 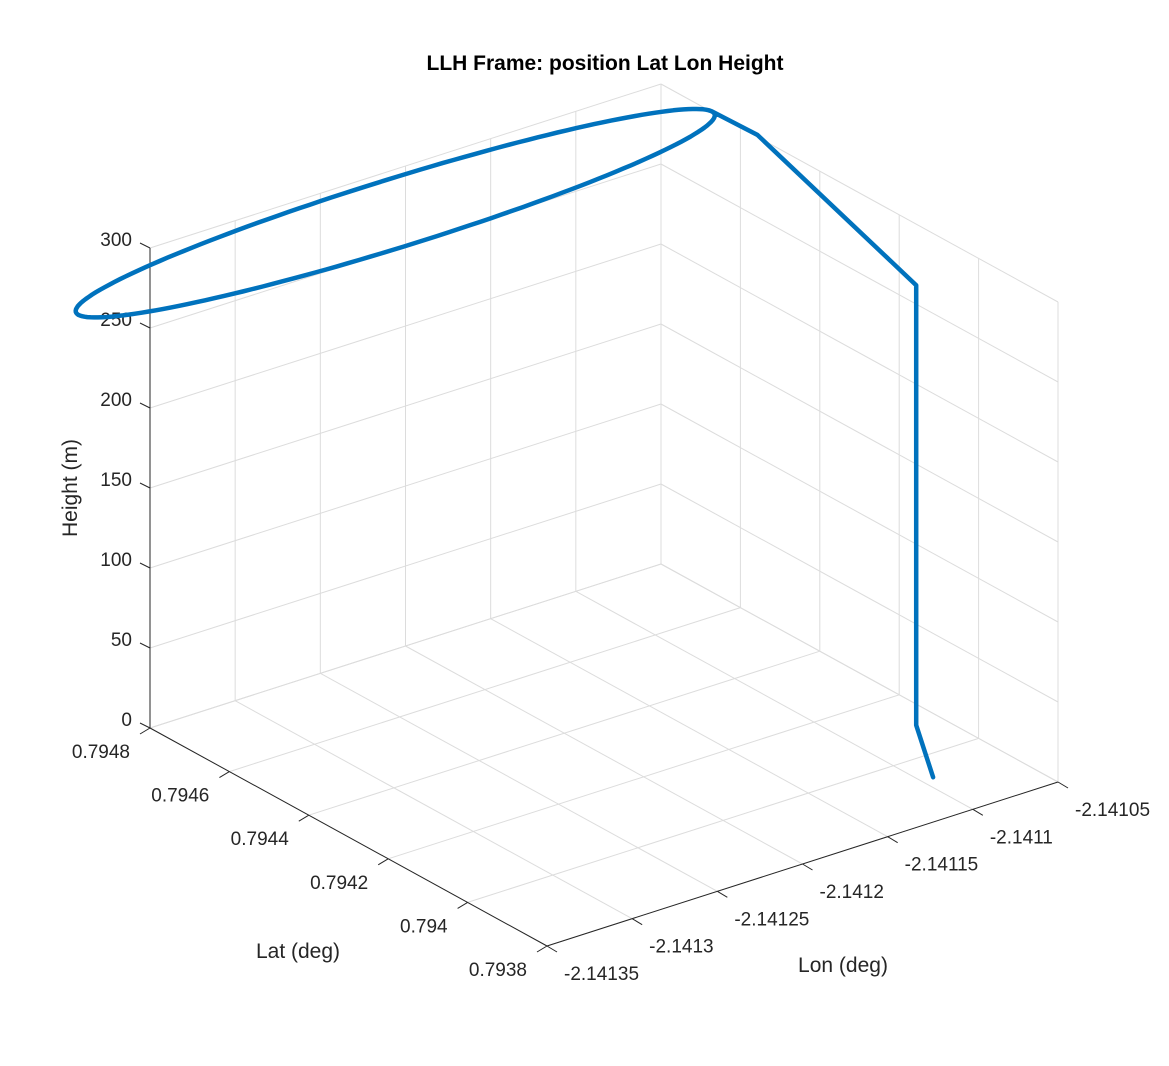 I want to click on z-tick-label: 100, so click(x=116, y=560).